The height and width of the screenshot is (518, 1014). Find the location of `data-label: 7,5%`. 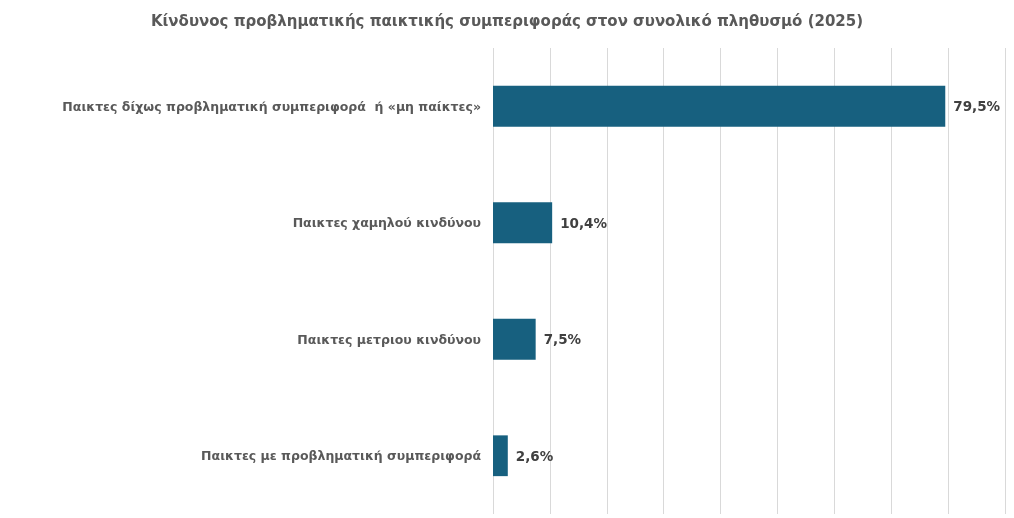

data-label: 7,5% is located at coordinates (562, 339).